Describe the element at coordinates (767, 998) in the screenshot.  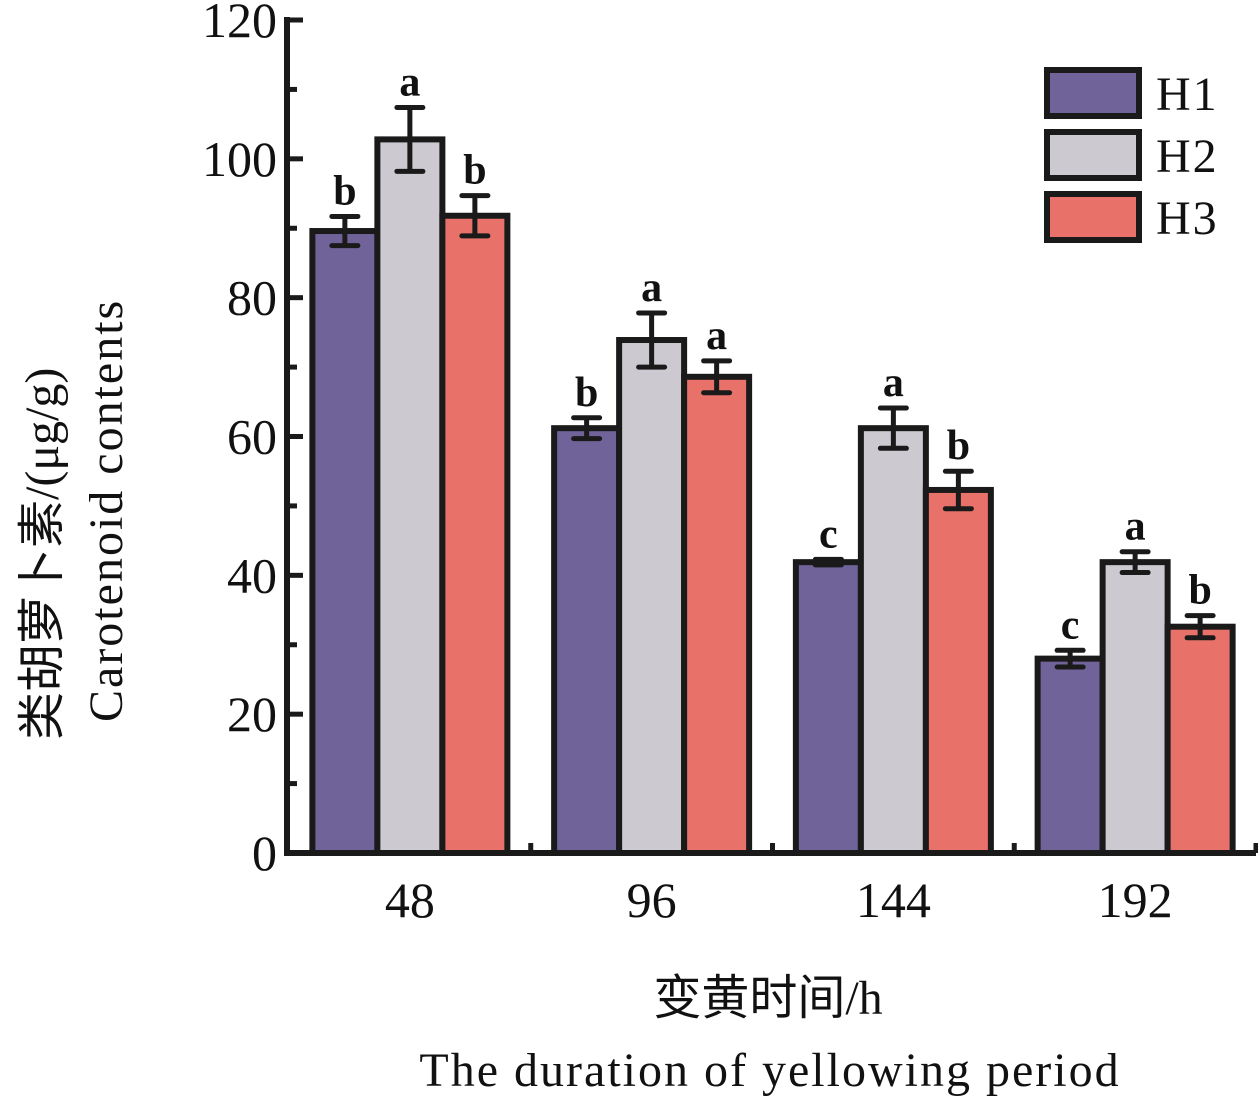
I see `x-axis-title-cn: 变黄时间/h` at that location.